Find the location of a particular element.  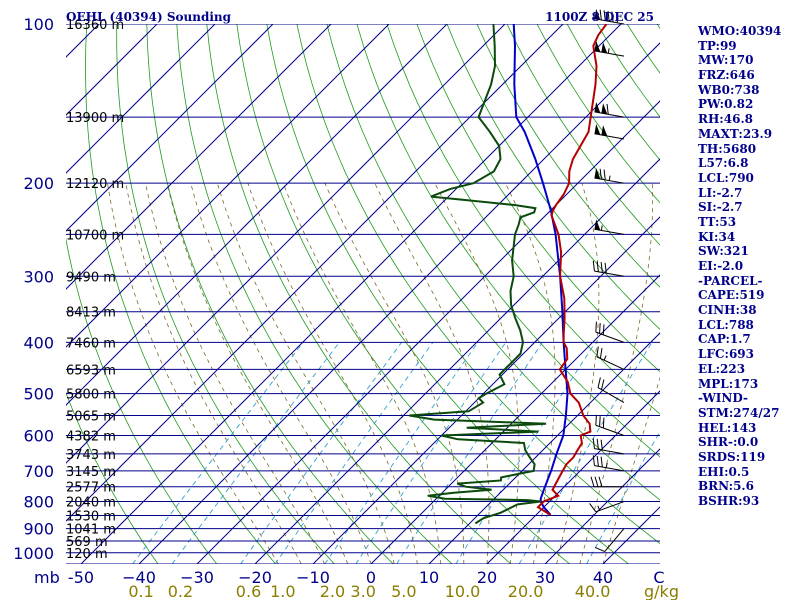

mixing-ratio-tick-label: 2.0 is located at coordinates (332, 591).